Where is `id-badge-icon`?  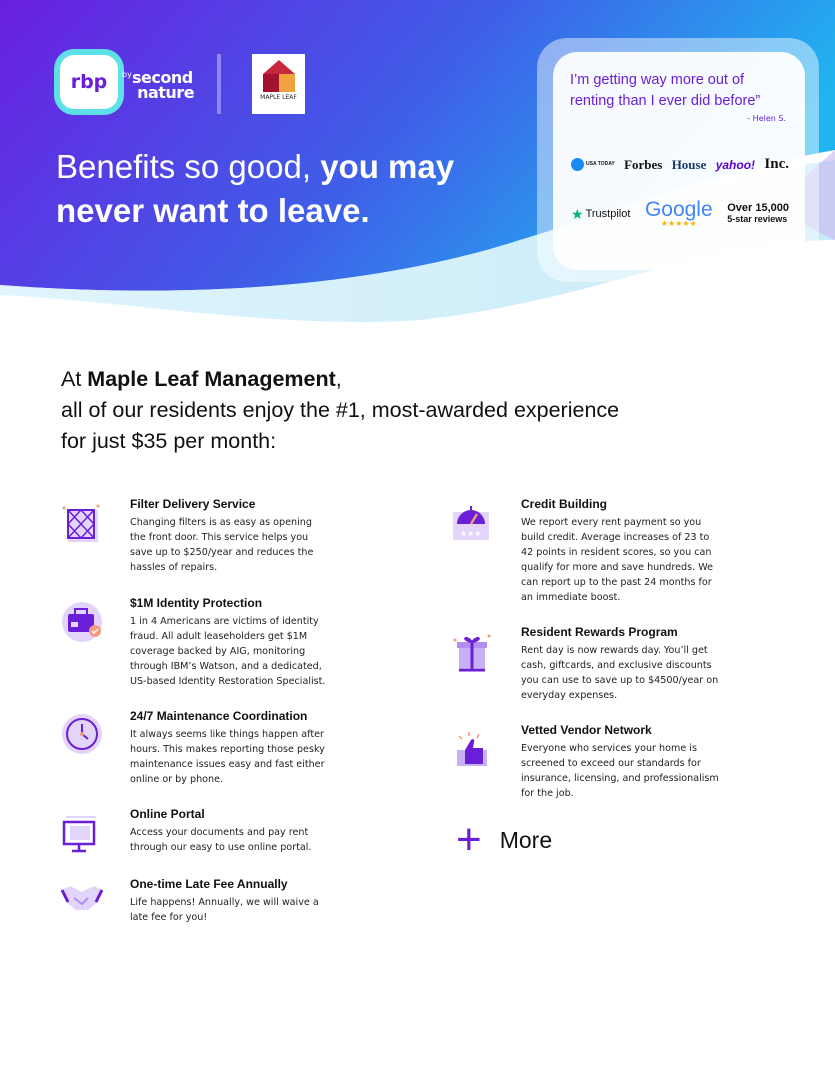 id-badge-icon is located at coordinates (82, 622).